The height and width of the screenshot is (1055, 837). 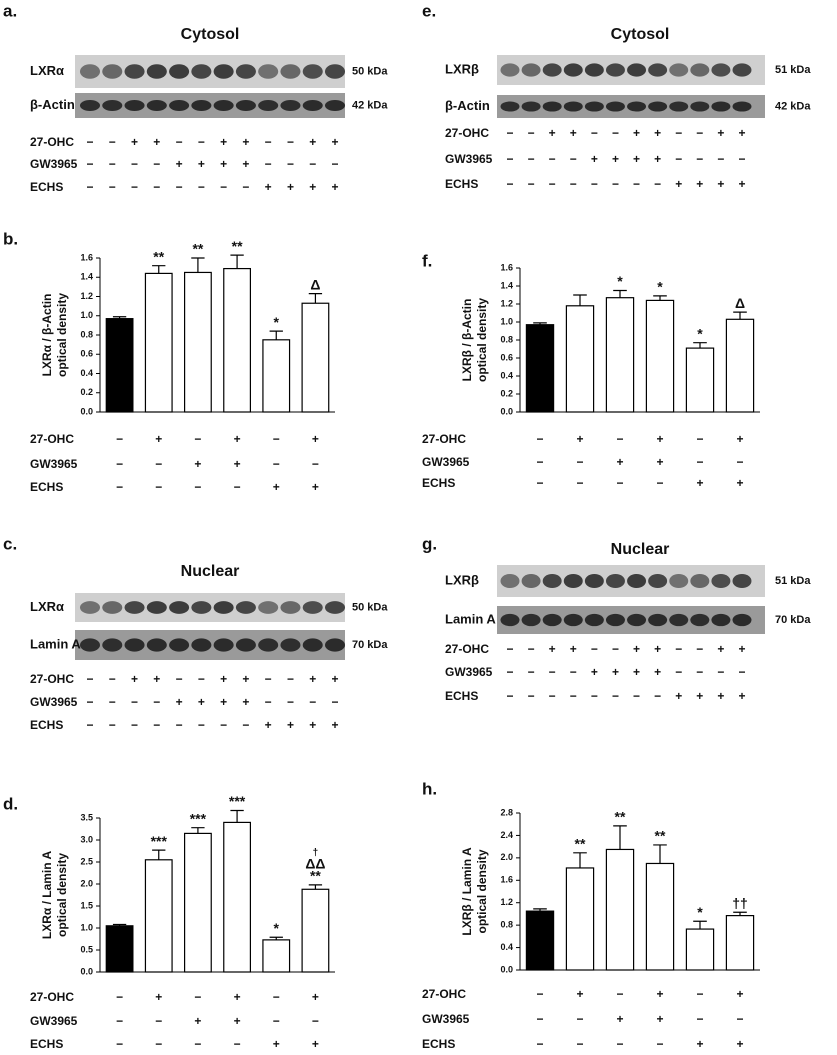 What do you see at coordinates (86, 315) in the screenshot?
I see `y-tick-label: 1.0` at bounding box center [86, 315].